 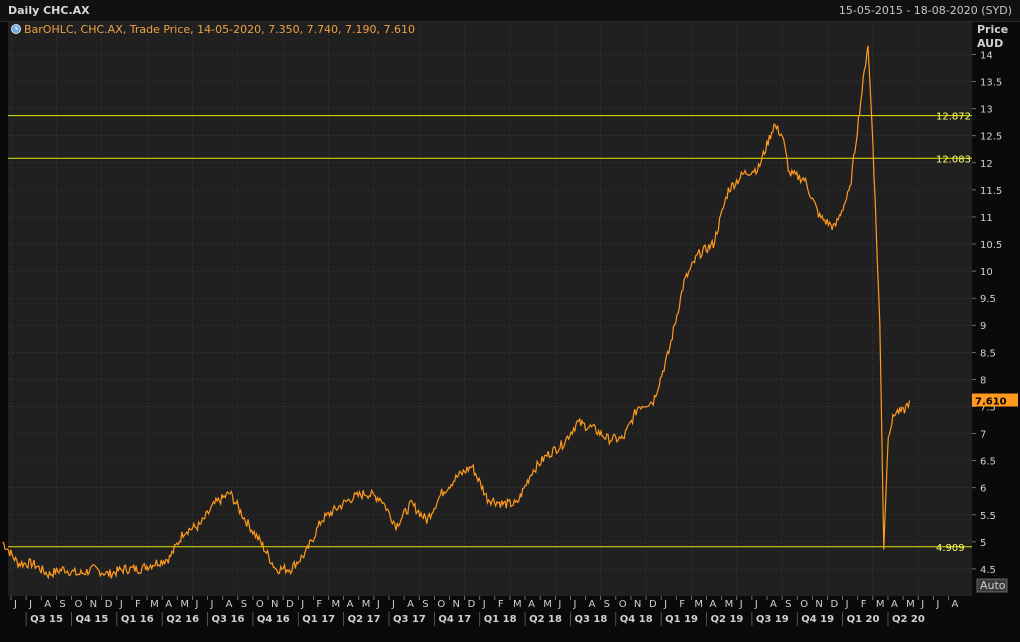 What do you see at coordinates (992, 29) in the screenshot?
I see `y-axis-title: Price` at bounding box center [992, 29].